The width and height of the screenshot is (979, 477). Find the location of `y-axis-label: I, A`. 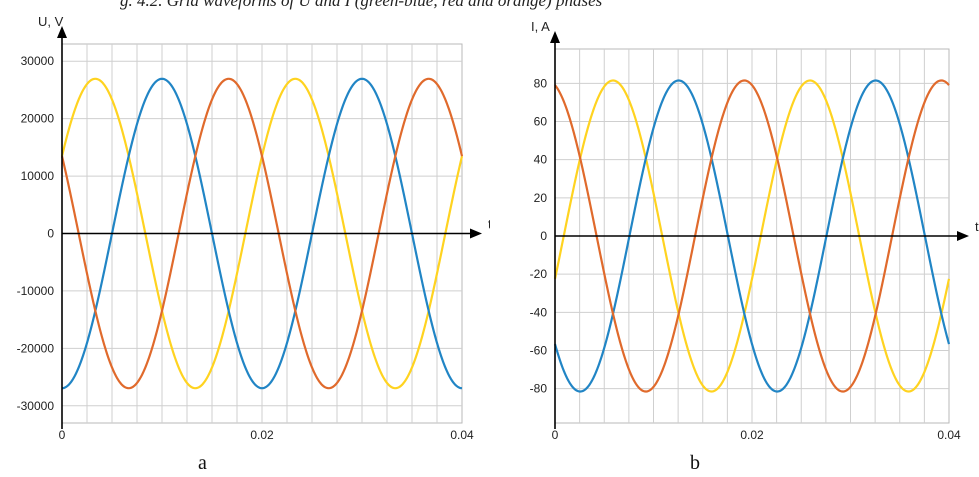

y-axis-label: I, A is located at coordinates (540, 26).